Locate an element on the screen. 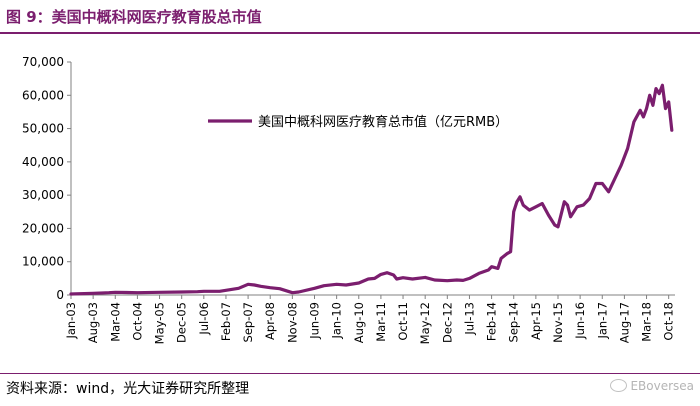 The width and height of the screenshot is (700, 406). title-divider is located at coordinates (350, 33).